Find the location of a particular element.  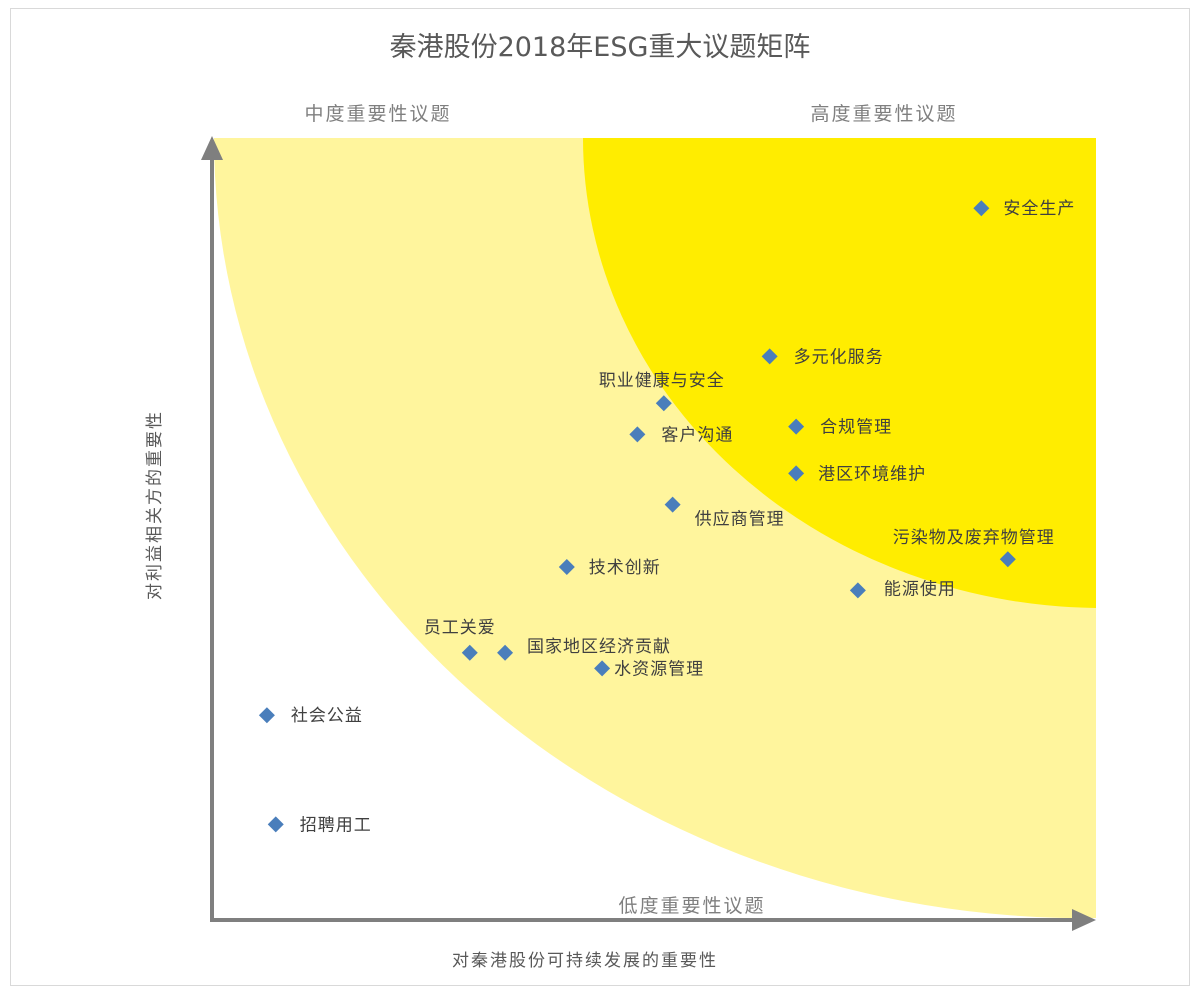

data-point-label: 安全生产 is located at coordinates (1039, 209).